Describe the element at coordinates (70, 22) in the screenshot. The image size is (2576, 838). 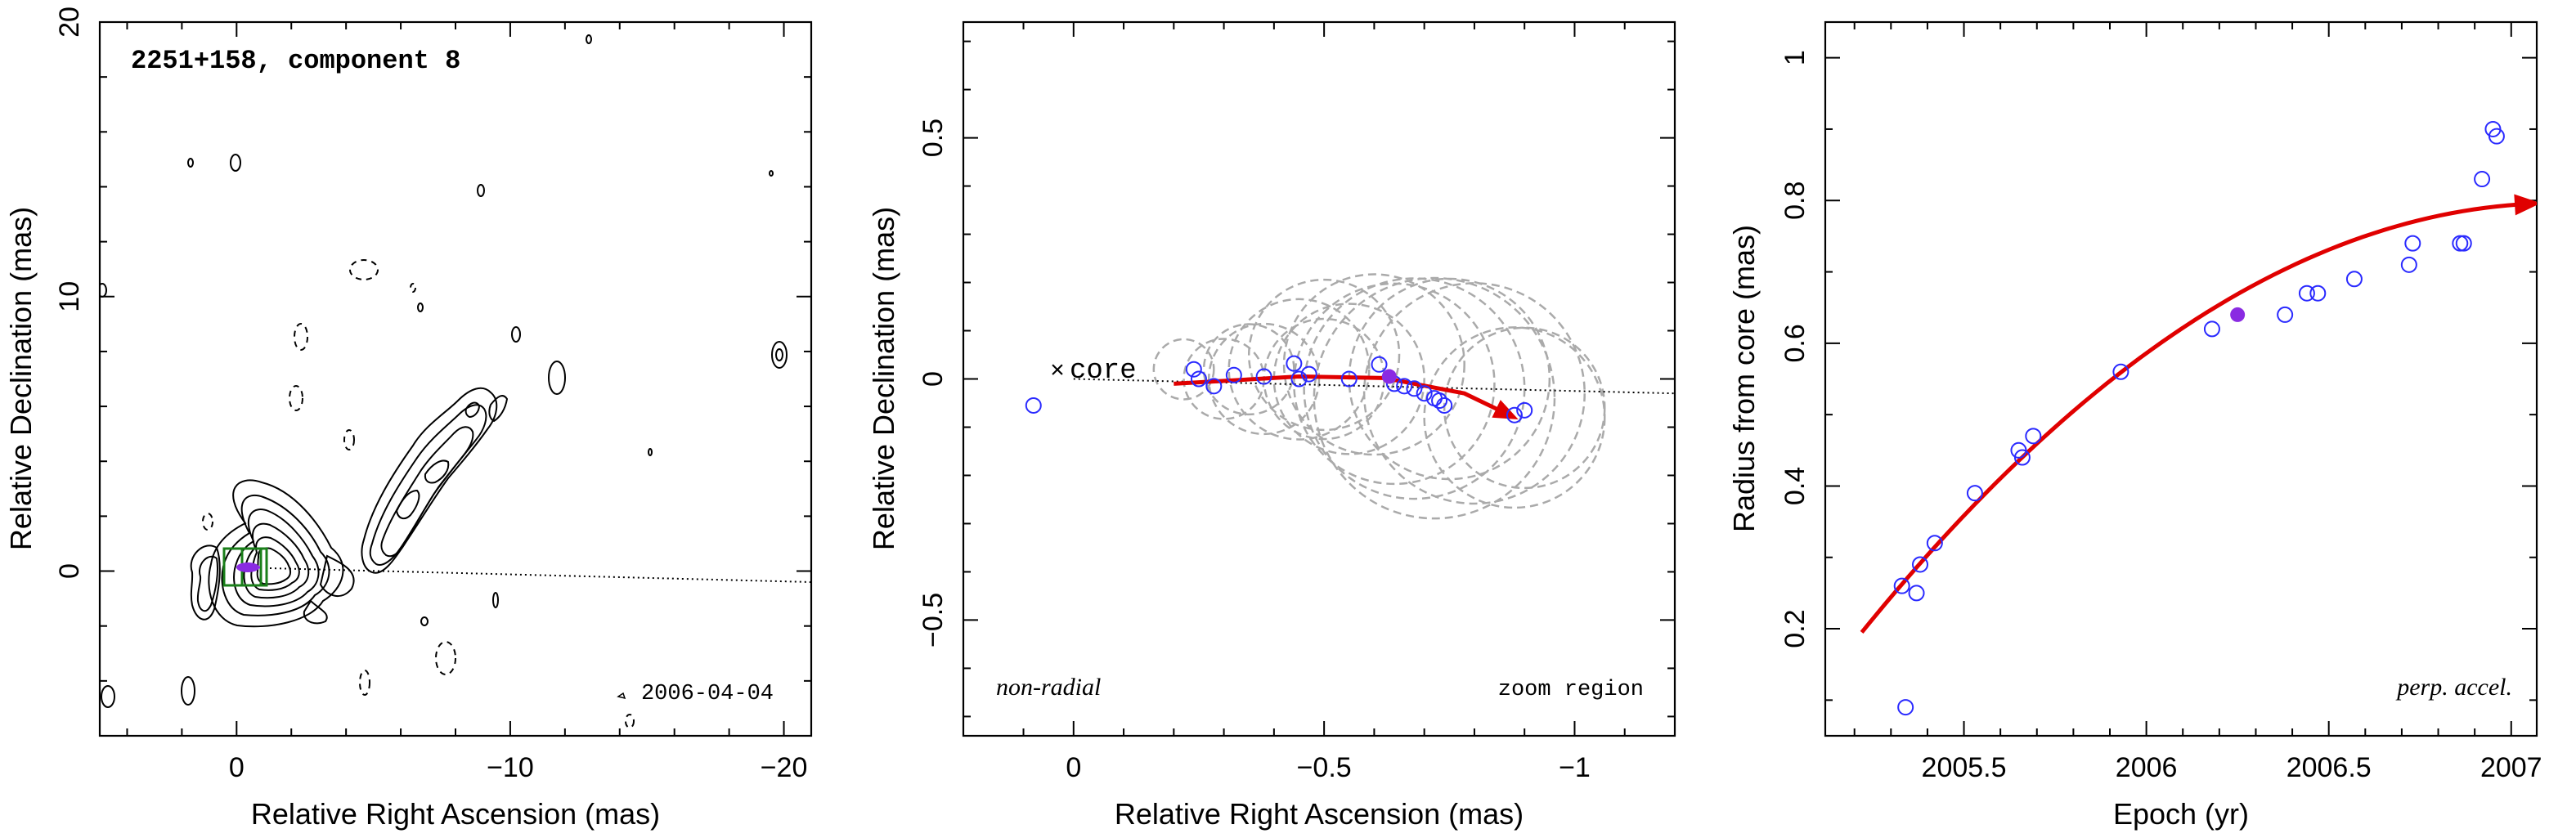
I see `left-y-tick-label: 20` at that location.